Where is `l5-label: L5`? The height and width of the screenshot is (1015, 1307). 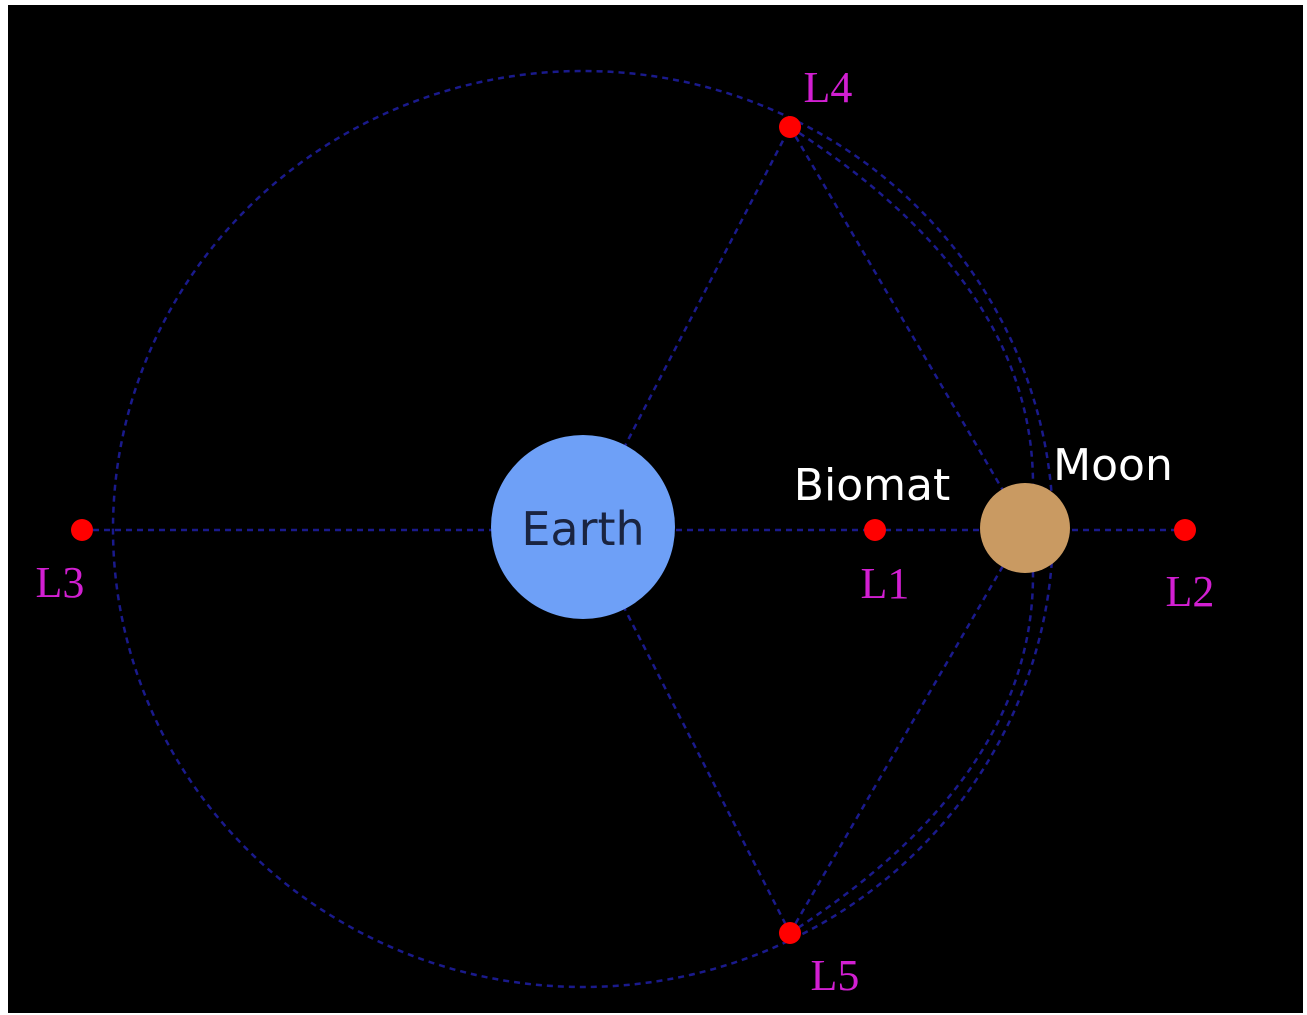
l5-label: L5 is located at coordinates (835, 975).